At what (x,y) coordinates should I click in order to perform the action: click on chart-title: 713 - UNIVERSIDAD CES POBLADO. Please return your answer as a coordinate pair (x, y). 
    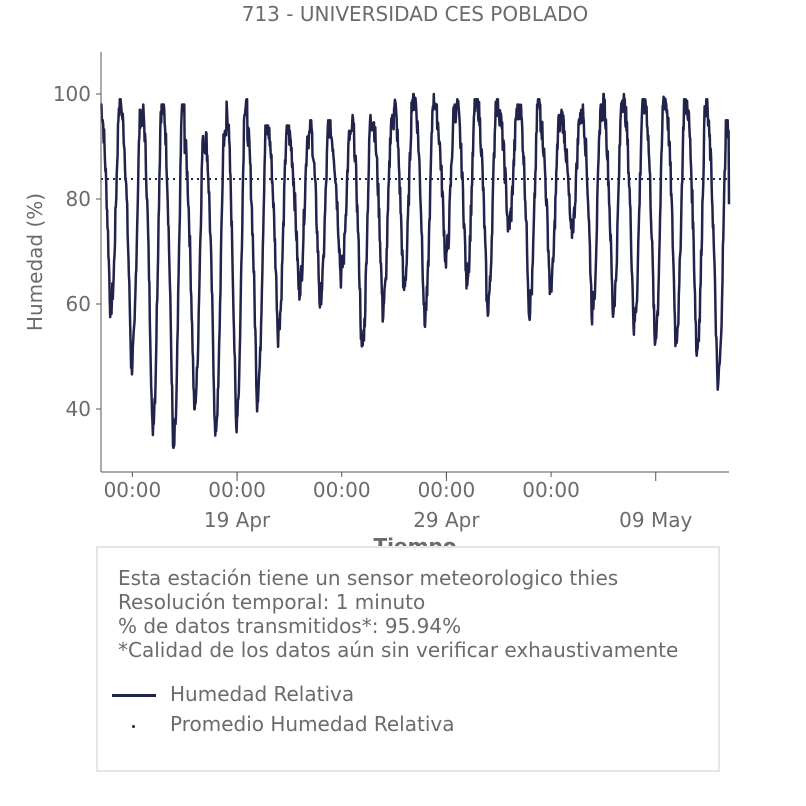
    Looking at the image, I should click on (415, 14).